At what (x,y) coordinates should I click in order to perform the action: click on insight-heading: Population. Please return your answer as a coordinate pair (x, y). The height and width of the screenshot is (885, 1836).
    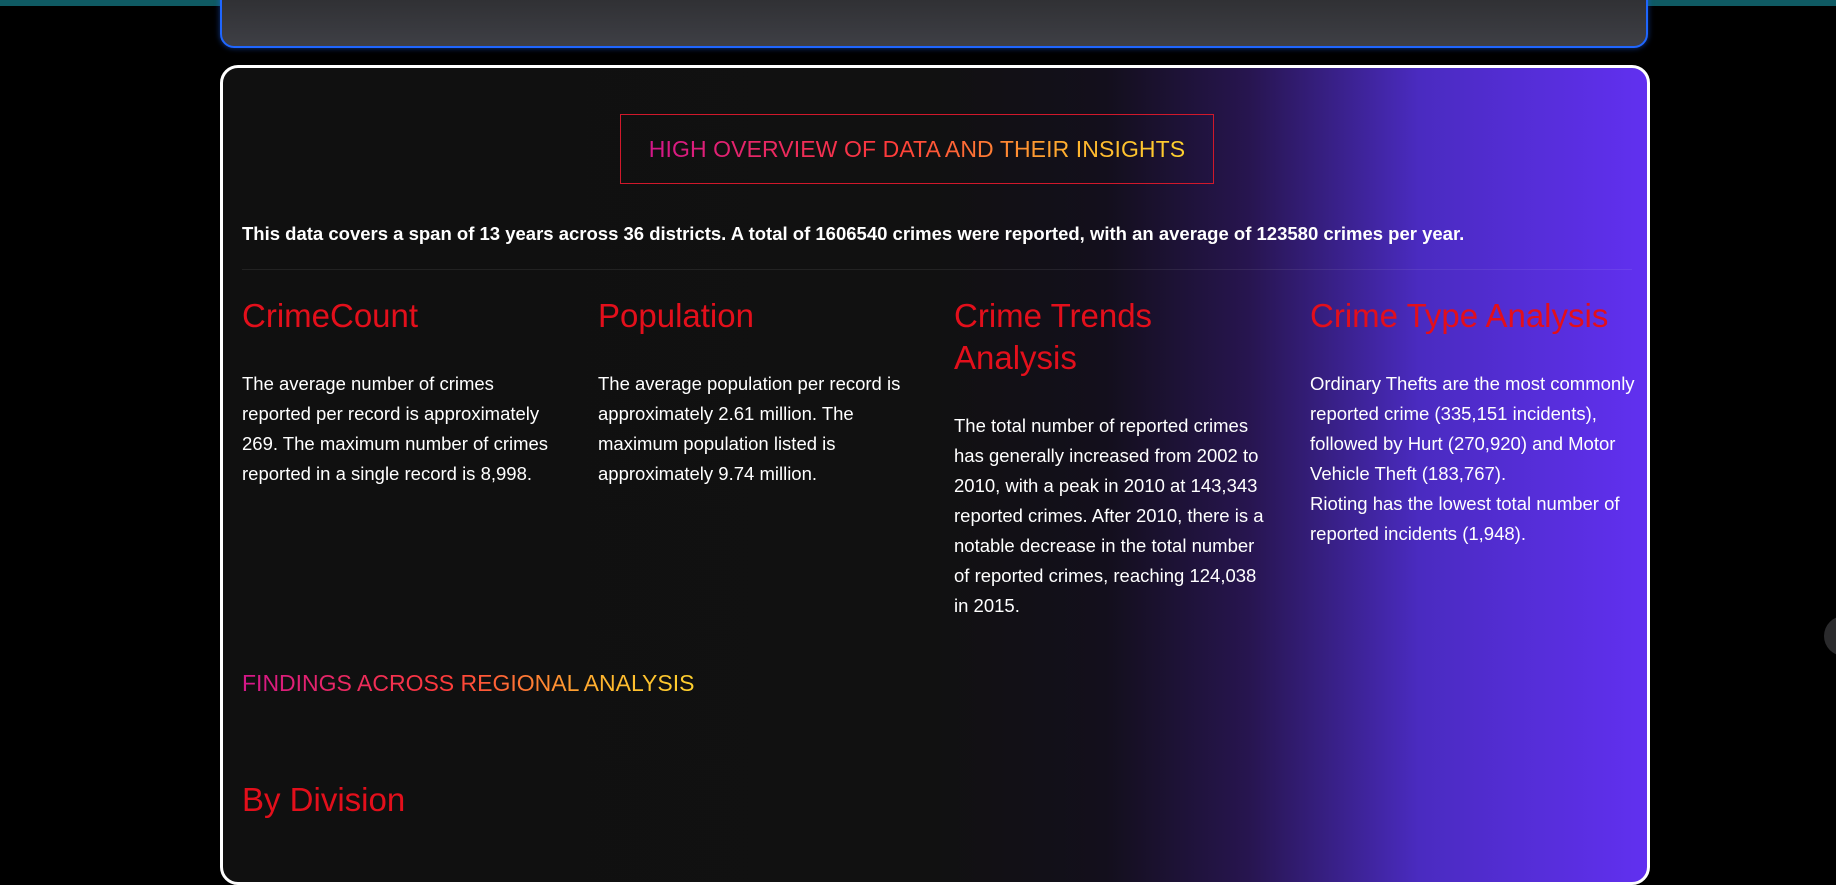
    Looking at the image, I should click on (676, 315).